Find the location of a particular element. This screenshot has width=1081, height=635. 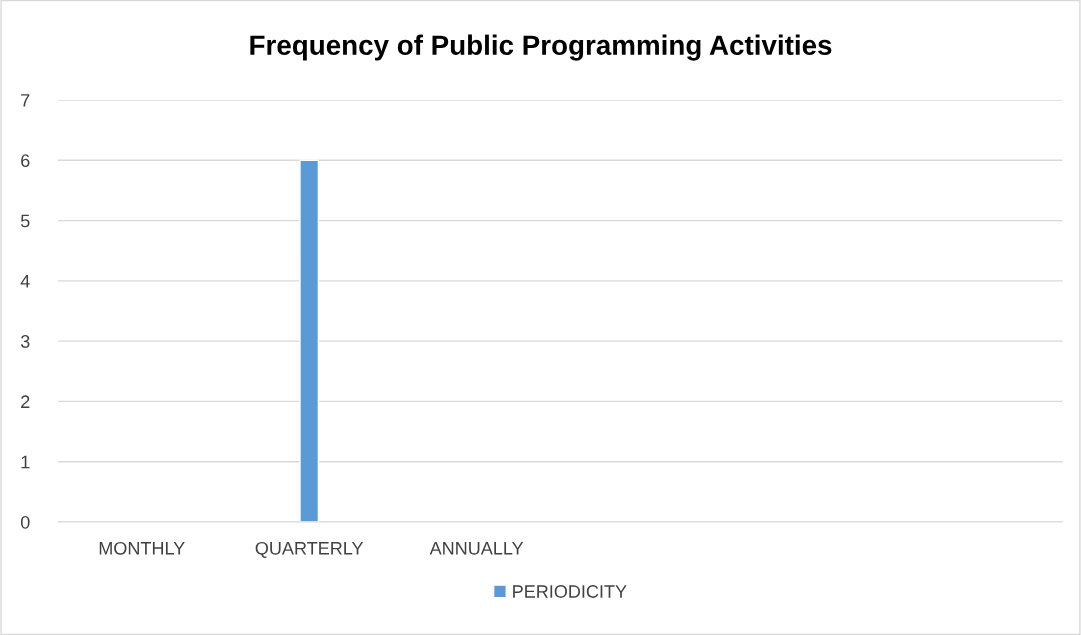

chart-title: Frequency of Public Programming Activities is located at coordinates (541, 47).